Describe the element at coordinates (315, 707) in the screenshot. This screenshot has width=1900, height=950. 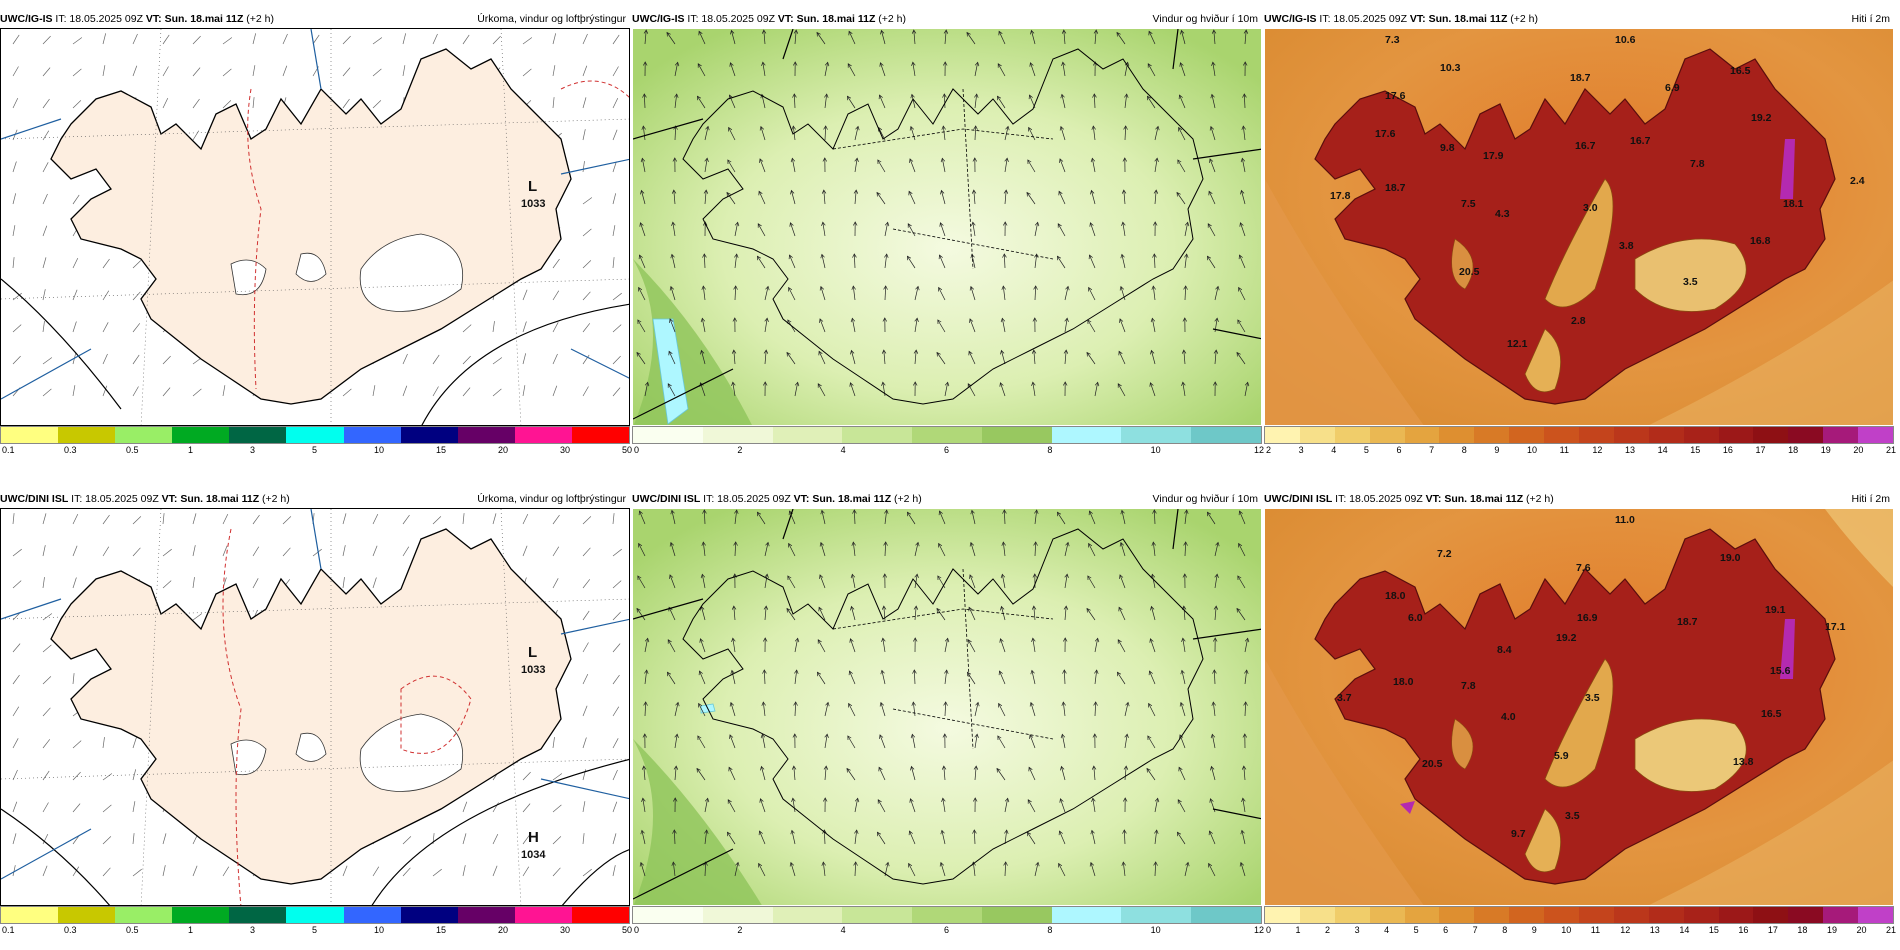
I see `precip-map: L 1033 H 1034` at that location.